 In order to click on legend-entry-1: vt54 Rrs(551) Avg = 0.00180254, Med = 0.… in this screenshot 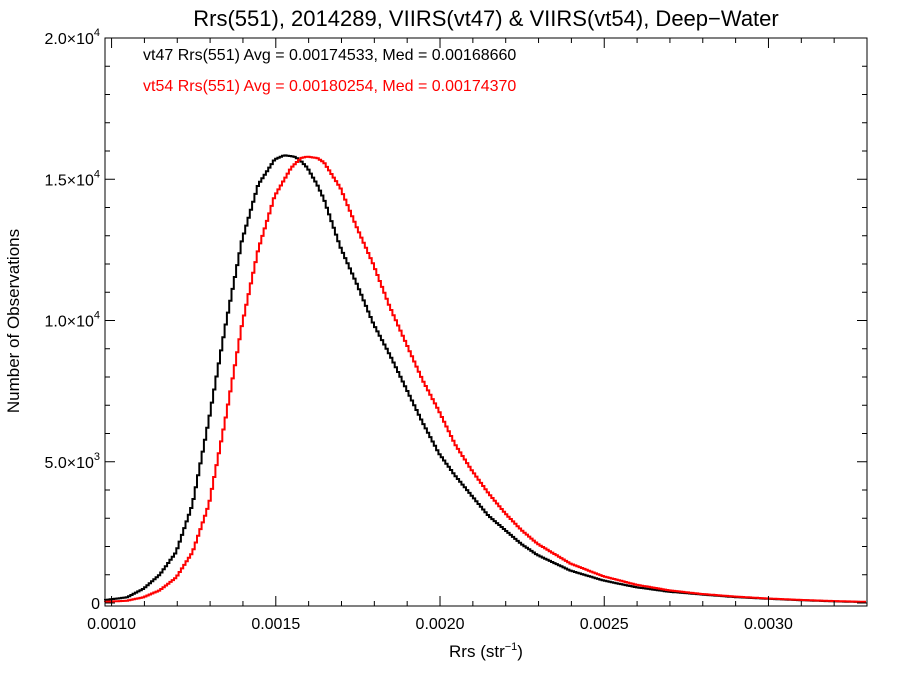, I will do `click(329, 86)`.